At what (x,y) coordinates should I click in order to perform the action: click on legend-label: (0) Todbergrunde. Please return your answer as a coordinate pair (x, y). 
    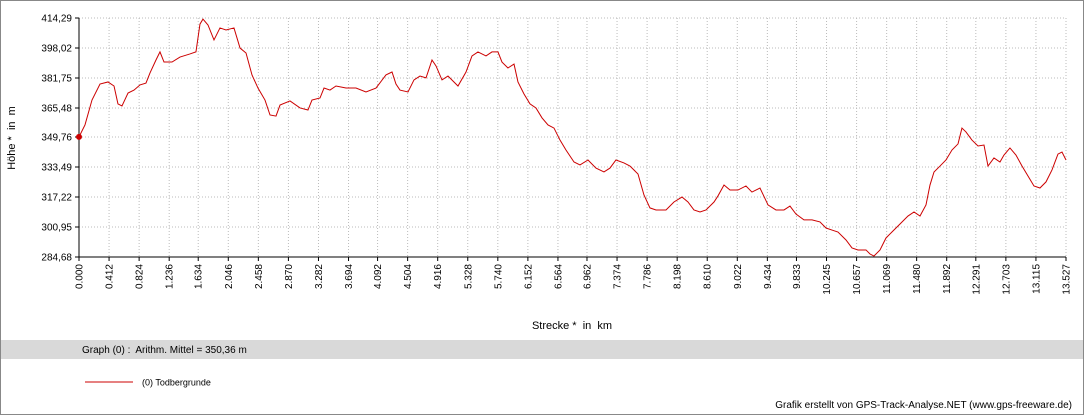
    Looking at the image, I should click on (176, 383).